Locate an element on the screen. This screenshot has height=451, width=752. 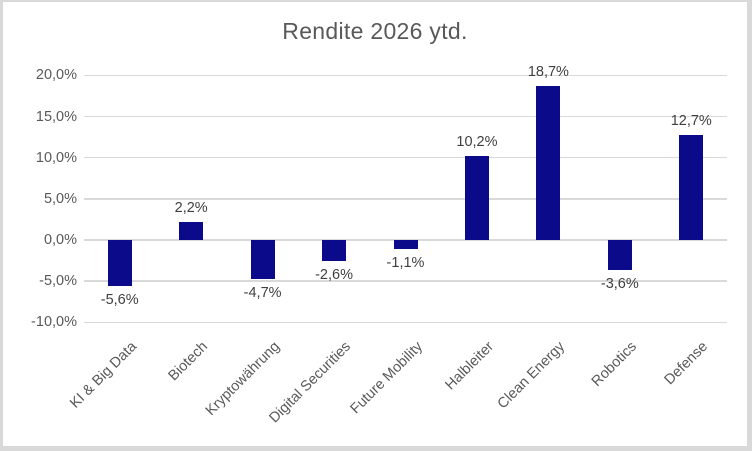
y-axis-tick-label: -5,0% is located at coordinates (58, 281).